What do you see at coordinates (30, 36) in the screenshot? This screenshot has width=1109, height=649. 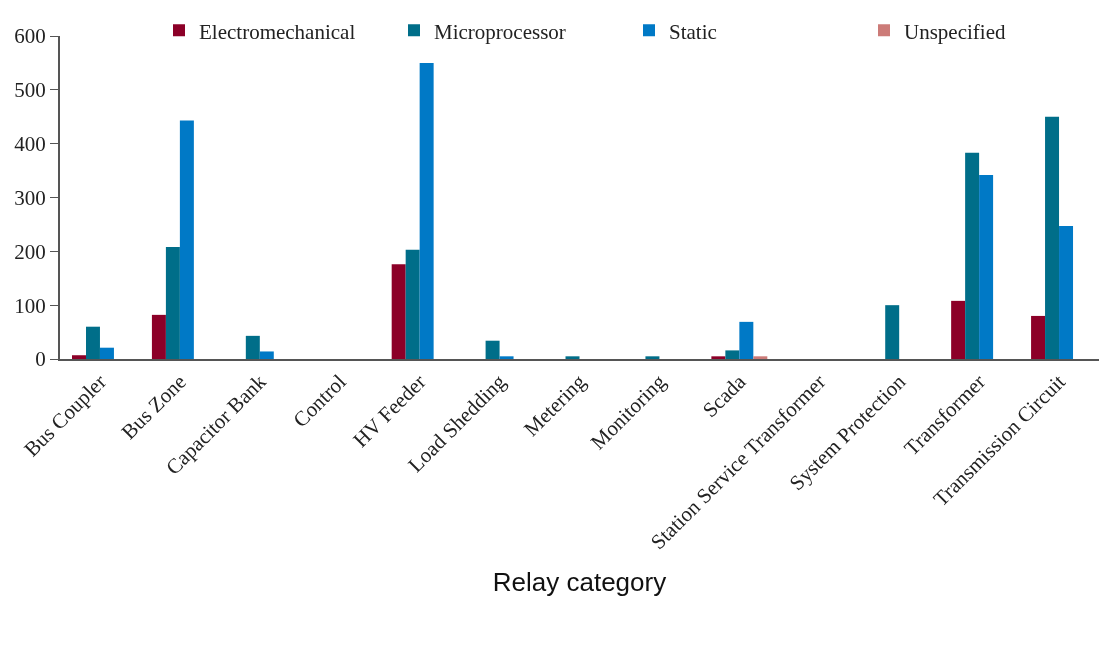 I see `y-tick-label: 600` at bounding box center [30, 36].